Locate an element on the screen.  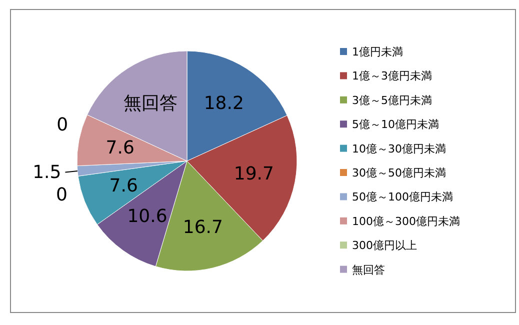
legend-label: 3億～5億円未満 is located at coordinates (392, 100).